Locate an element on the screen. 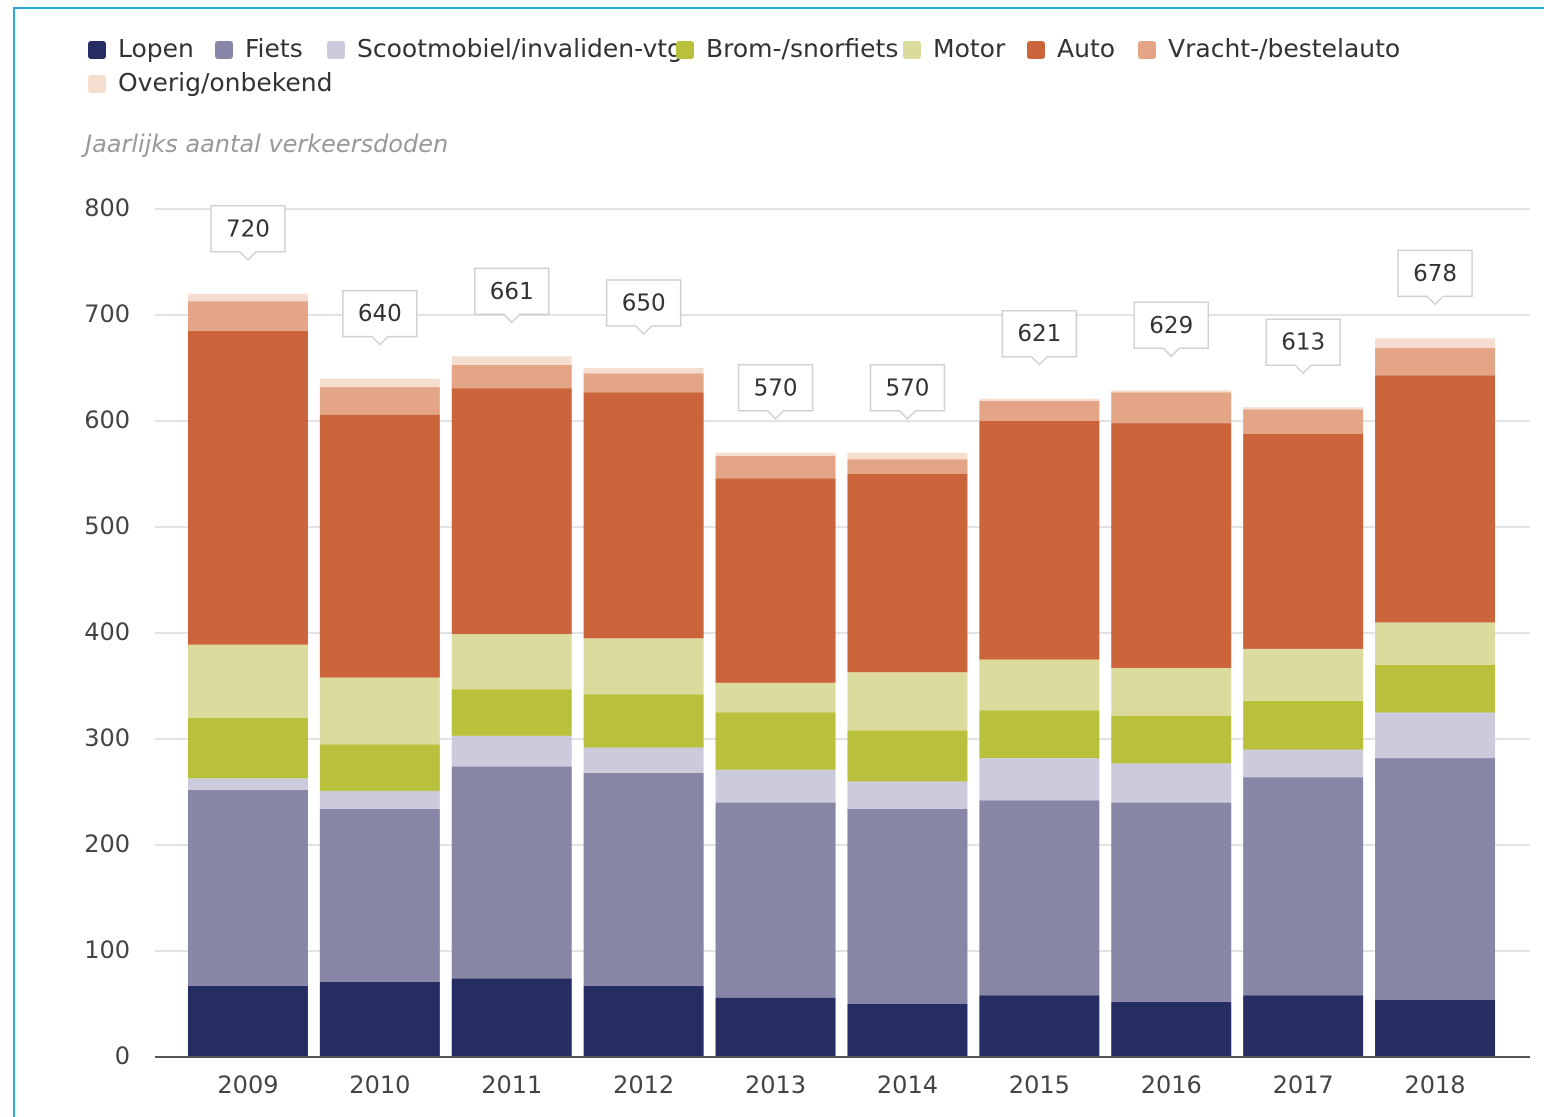 The height and width of the screenshot is (1117, 1544). x-tick-label: 2011 is located at coordinates (511, 1085).